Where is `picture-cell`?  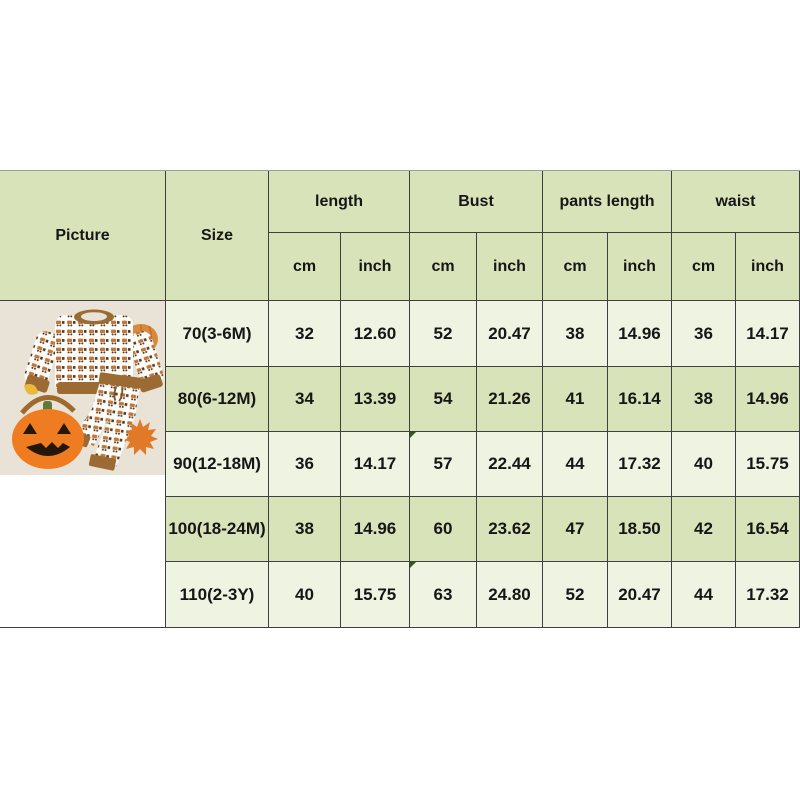
picture-cell is located at coordinates (83, 464).